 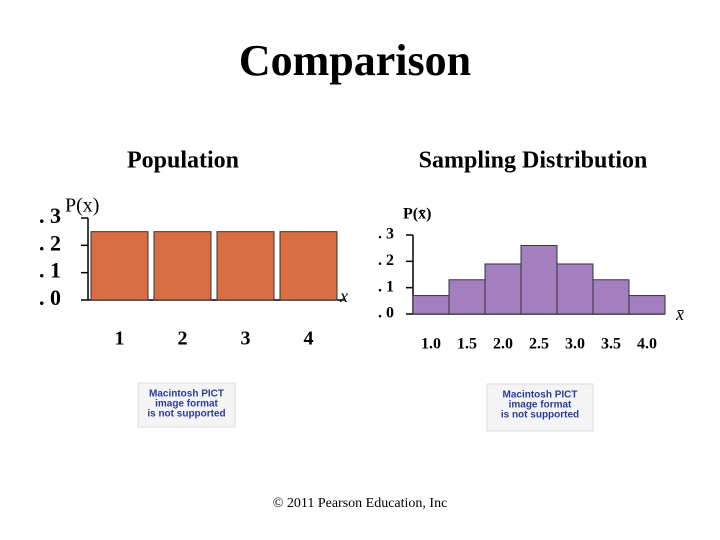 I want to click on x-tick-label: 2, so click(x=183, y=339).